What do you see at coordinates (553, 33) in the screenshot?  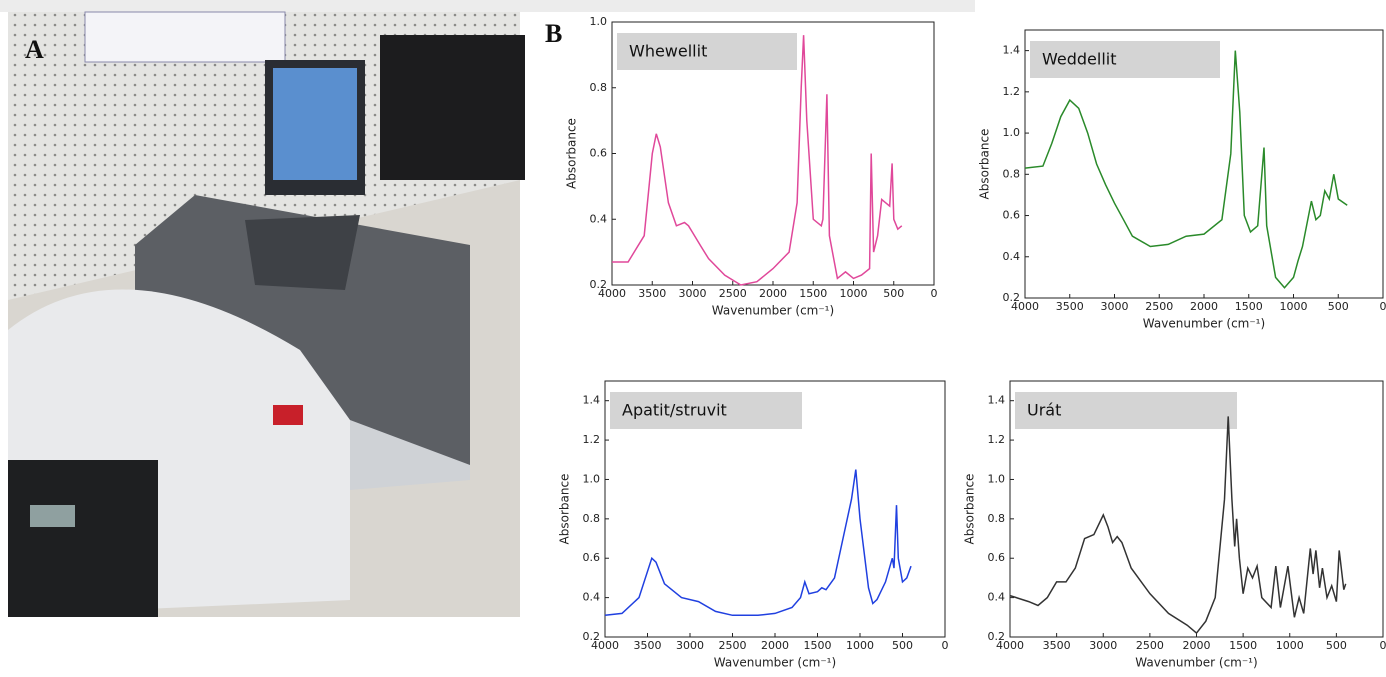 I see `panel-label: B` at bounding box center [553, 33].